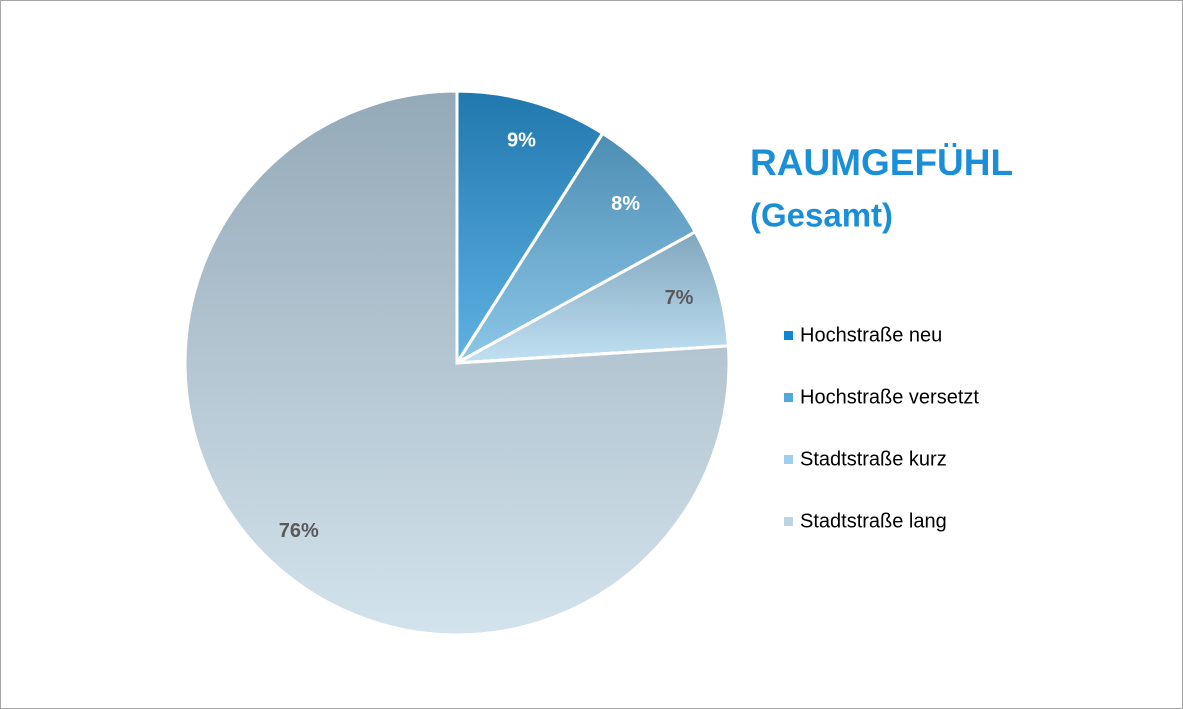 Image resolution: width=1183 pixels, height=709 pixels. What do you see at coordinates (679, 298) in the screenshot?
I see `data-label: 7%` at bounding box center [679, 298].